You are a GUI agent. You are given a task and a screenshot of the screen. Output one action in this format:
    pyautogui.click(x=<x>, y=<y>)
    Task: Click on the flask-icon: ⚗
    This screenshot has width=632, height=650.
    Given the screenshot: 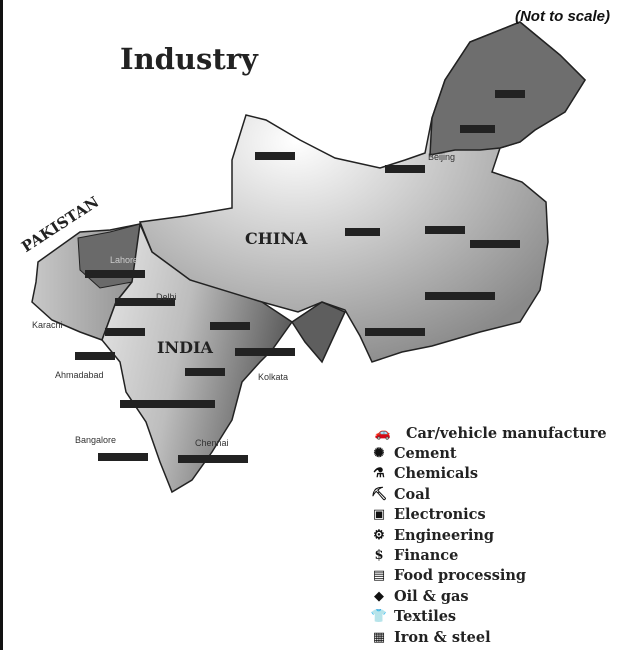 What is the action you would take?
    pyautogui.click(x=379, y=474)
    